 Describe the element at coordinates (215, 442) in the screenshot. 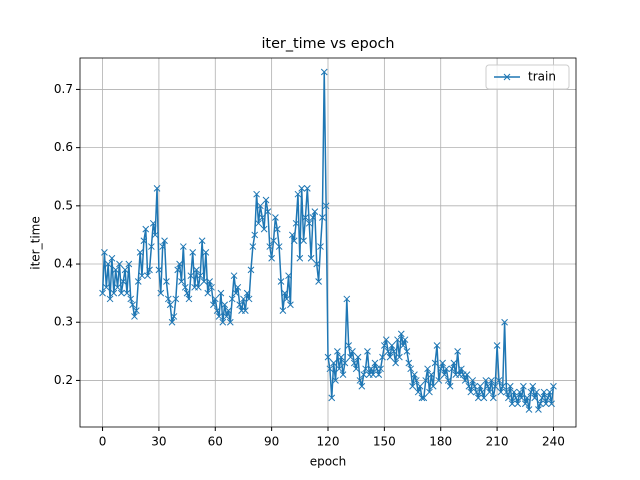

I see `x-tick-label: 60` at that location.